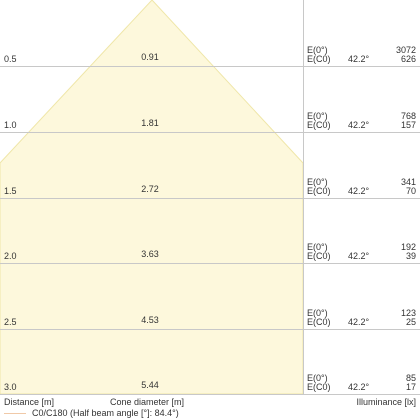  What do you see at coordinates (10, 125) in the screenshot?
I see `distance-value: 1.0` at bounding box center [10, 125].